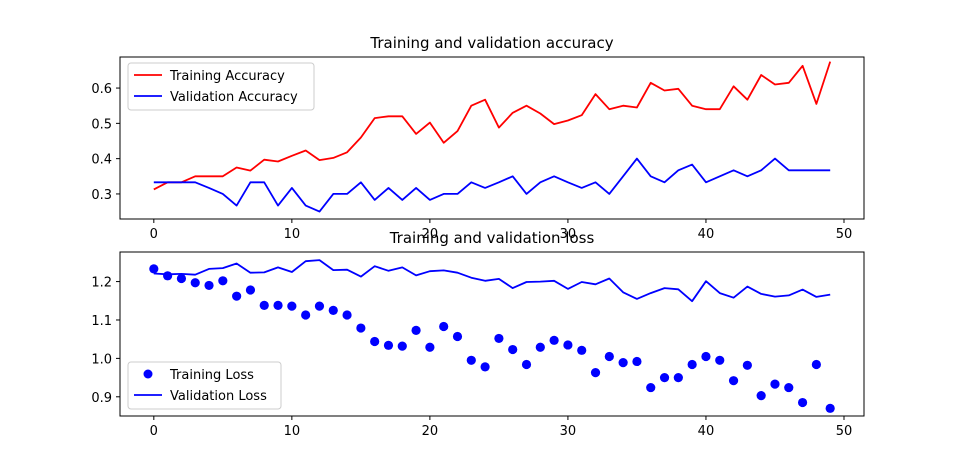 This screenshot has width=960, height=467. I want to click on accuracy-chart-title: Training and validation accuracy, so click(491, 43).